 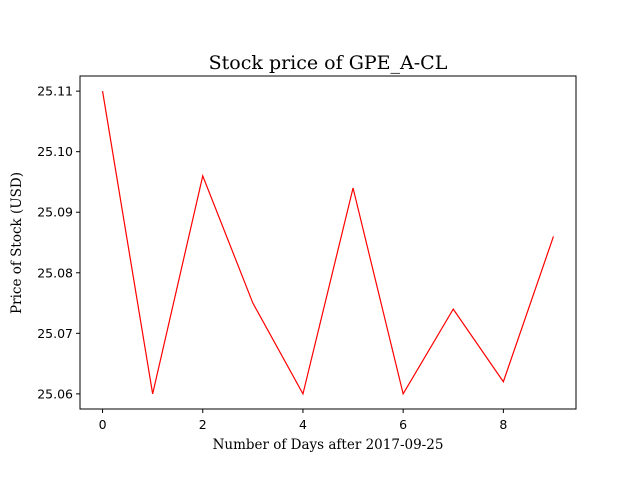 I want to click on y-axis-label: Price of Stock (USD), so click(x=17, y=243).